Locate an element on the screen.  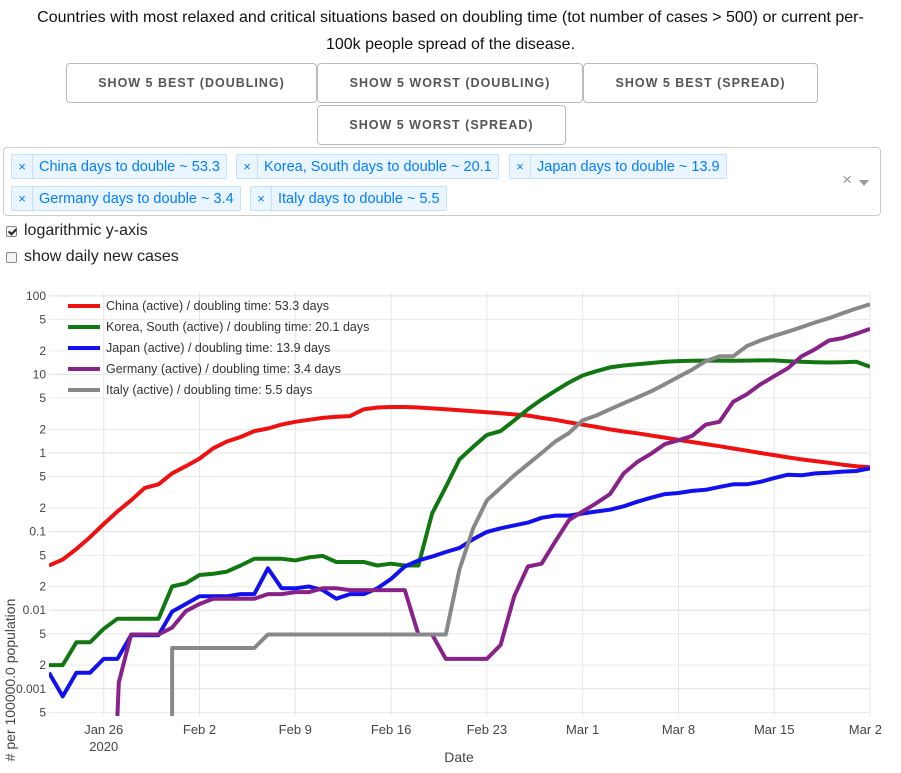
x-tick-label: Mar 2 is located at coordinates (865, 729).